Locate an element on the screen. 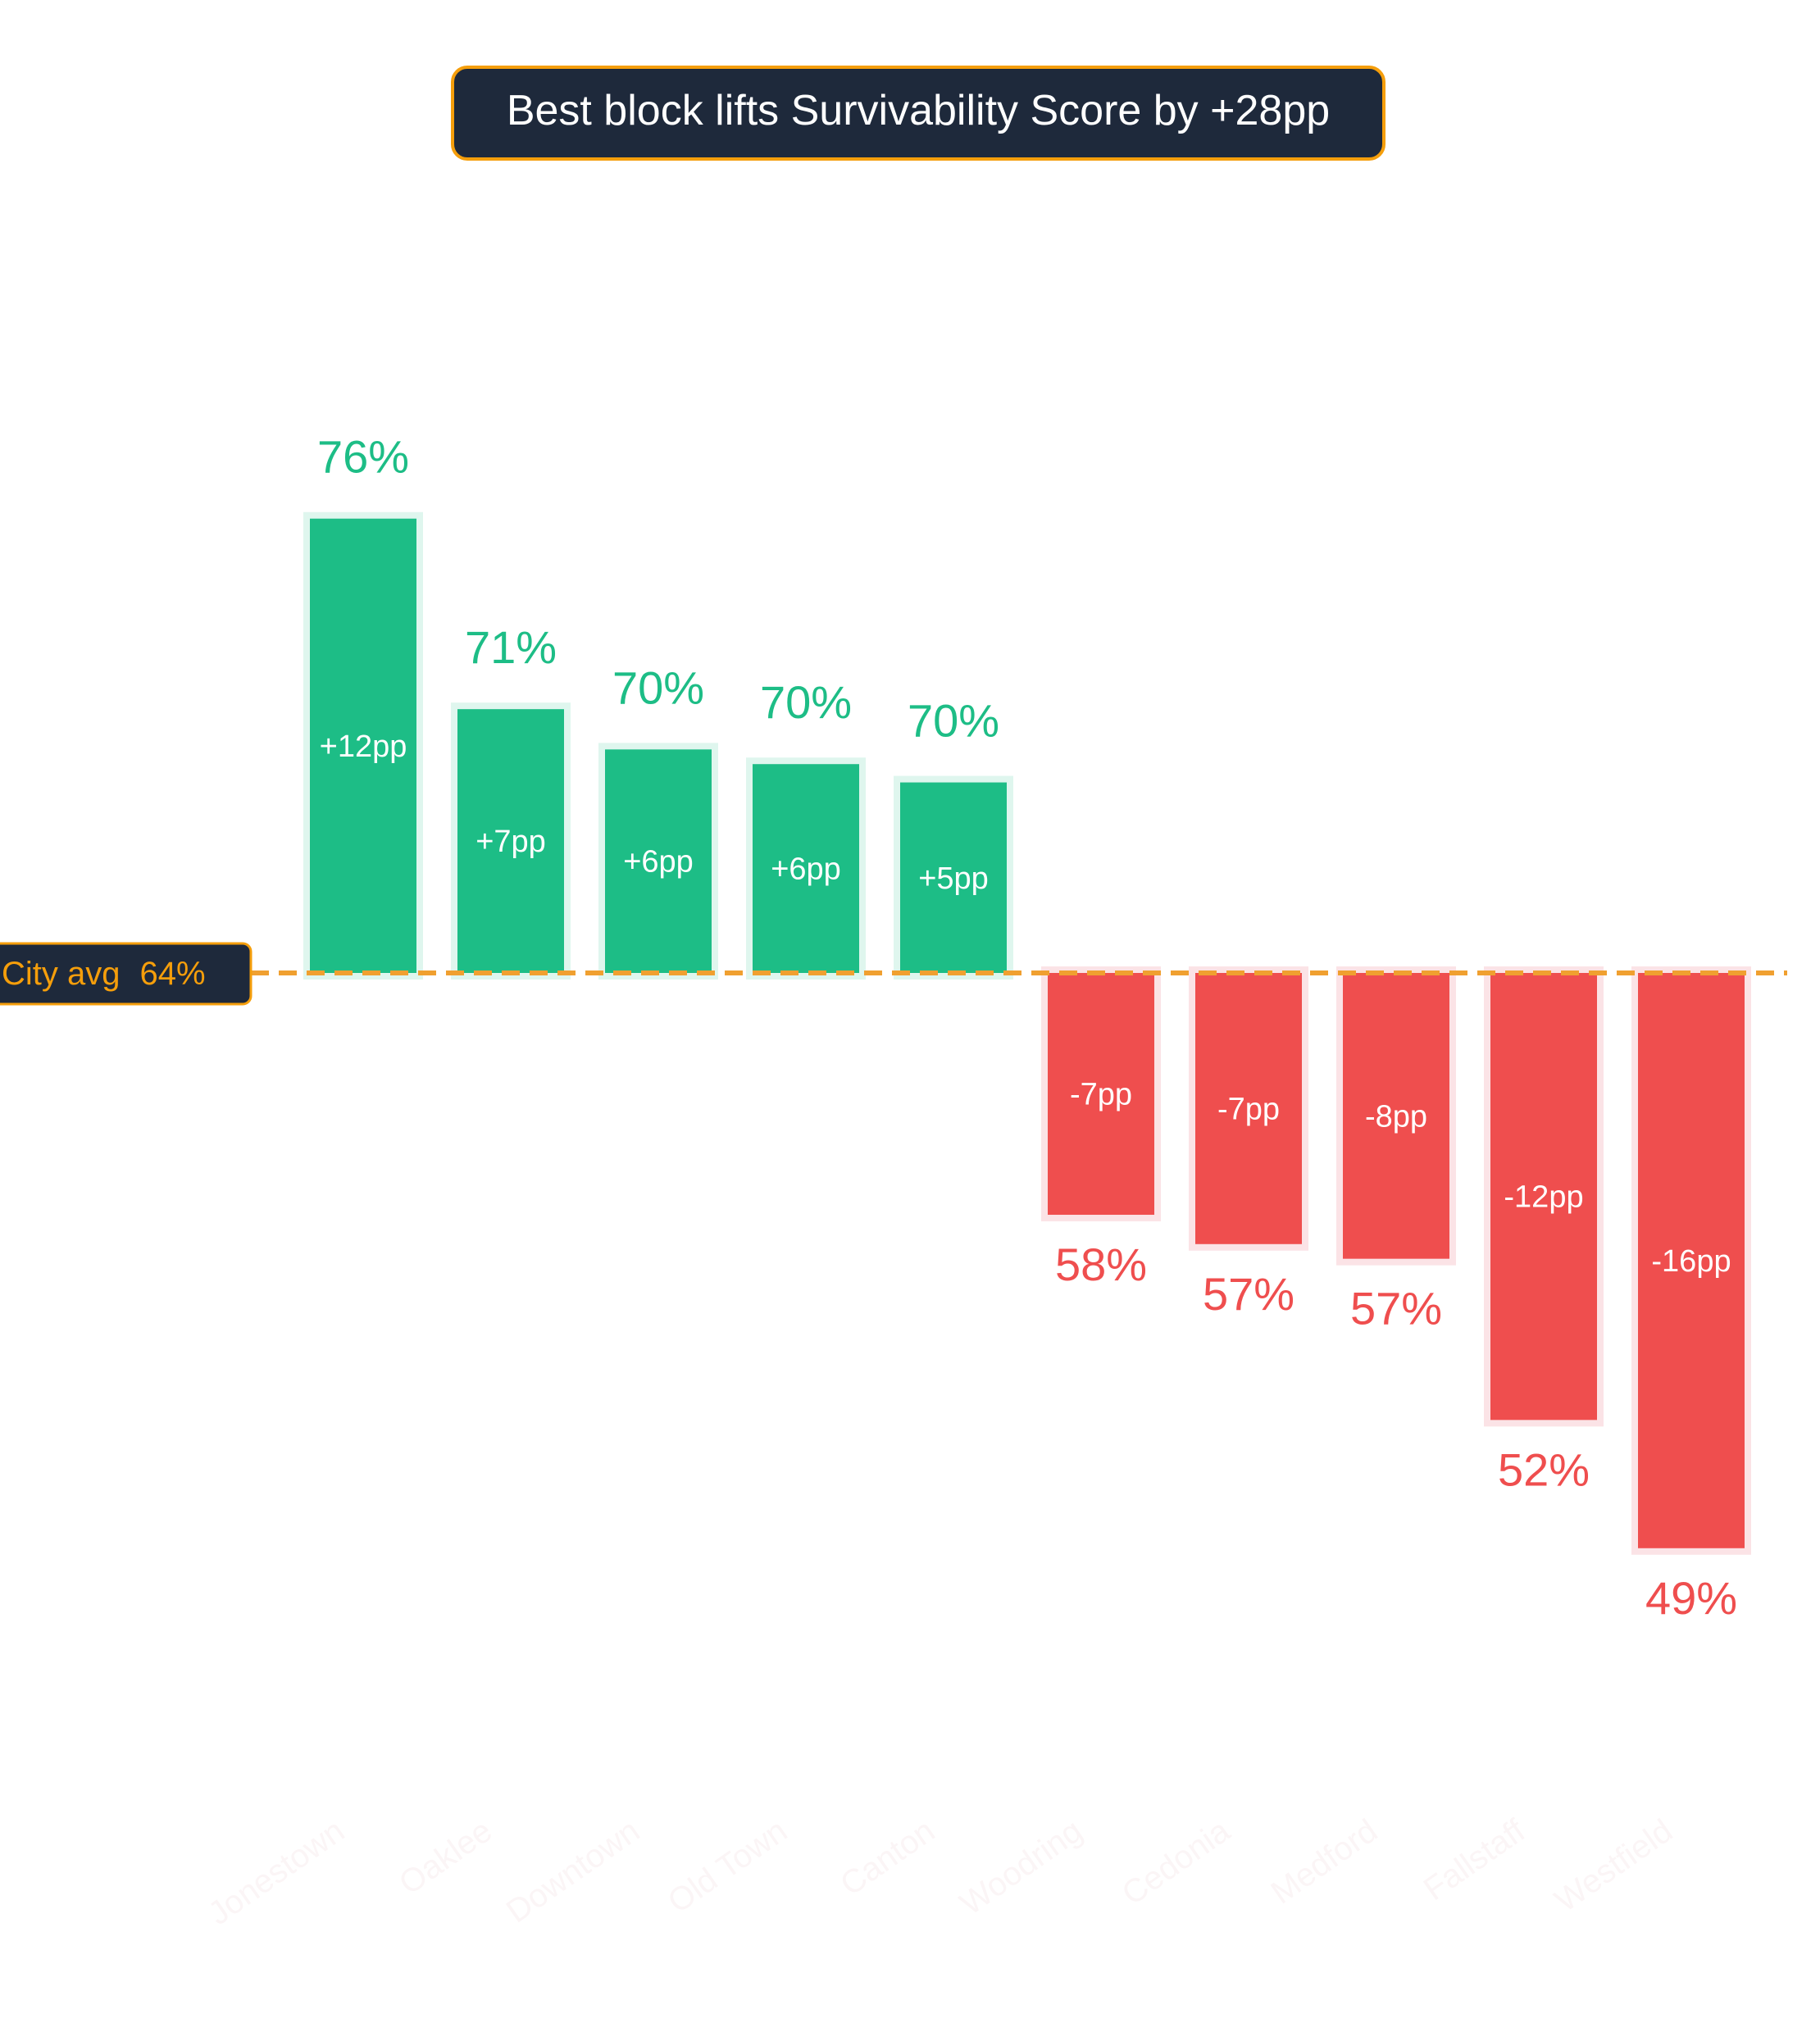 This screenshot has width=1820, height=2041. bar-value-label: 49% is located at coordinates (1691, 1598).